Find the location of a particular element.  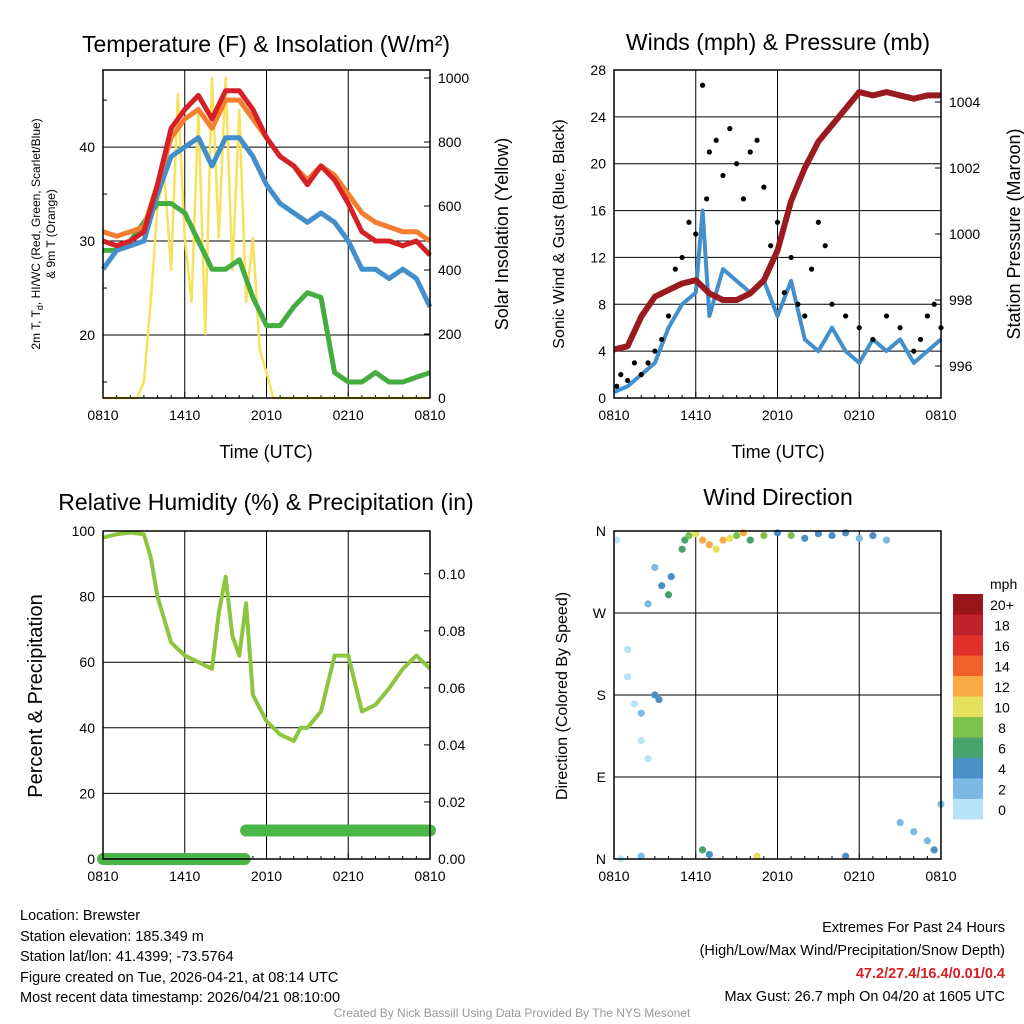

latlon-text: Station lat/lon: 41.4399; -73.5764 is located at coordinates (127, 957).